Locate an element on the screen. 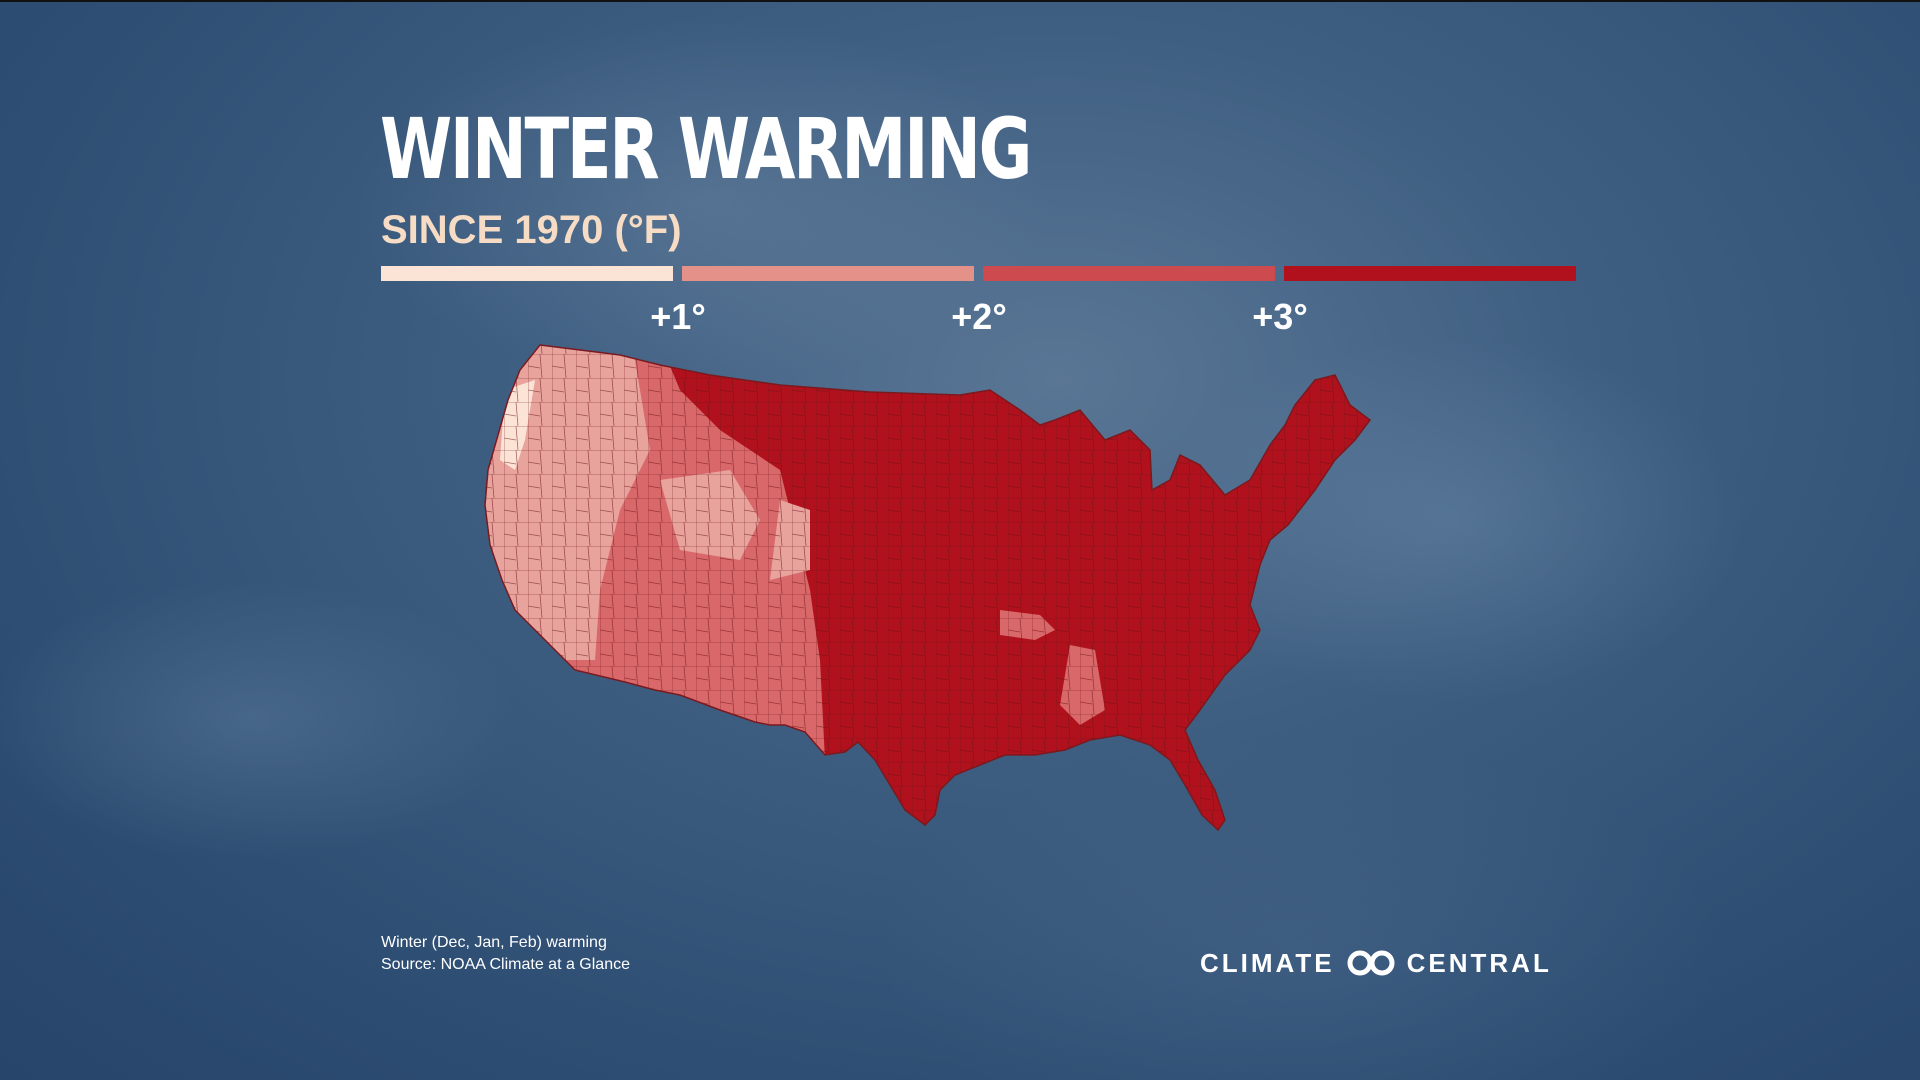 The width and height of the screenshot is (1920, 1080). top-border is located at coordinates (960, 1).